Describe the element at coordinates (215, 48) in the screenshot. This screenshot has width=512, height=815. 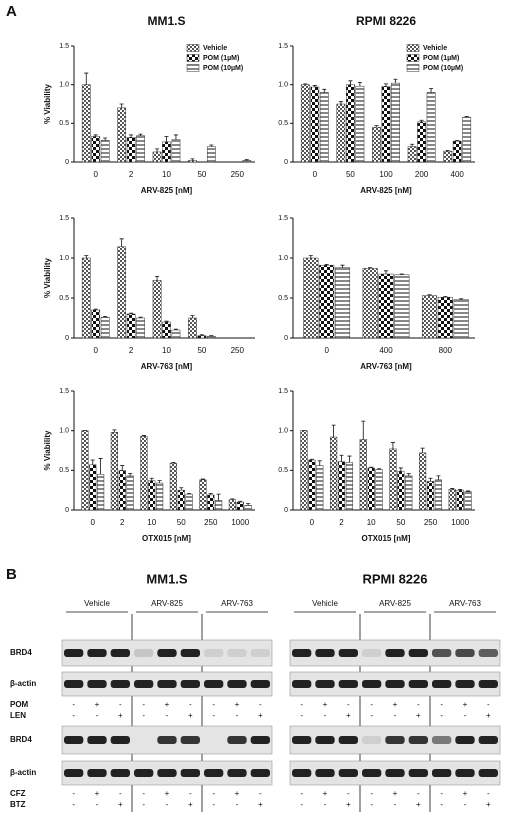
I see `legend-label: Vehicle` at that location.